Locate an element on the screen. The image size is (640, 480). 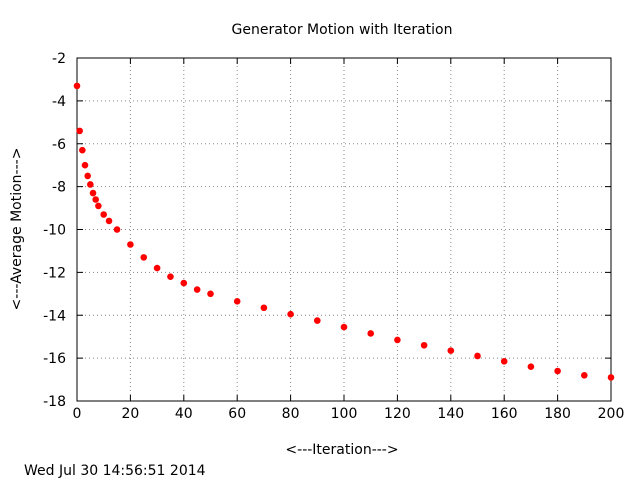
y-tick-label: -18 is located at coordinates (54, 402).